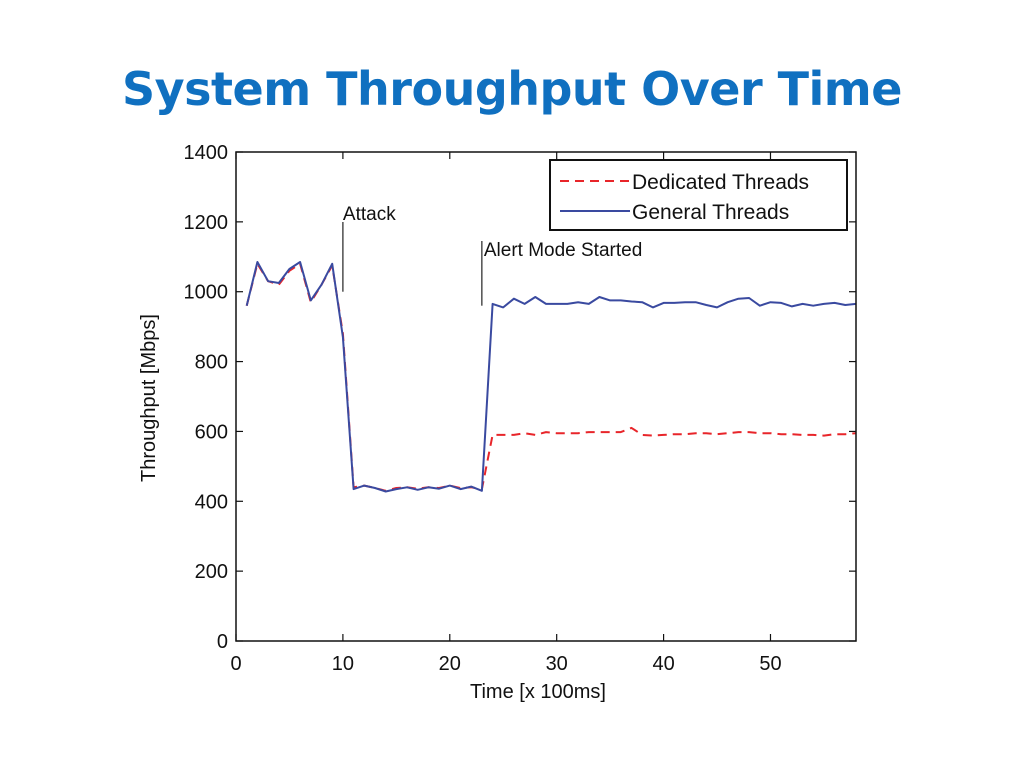  What do you see at coordinates (770, 664) in the screenshot?
I see `x-tick-label: 50` at bounding box center [770, 664].